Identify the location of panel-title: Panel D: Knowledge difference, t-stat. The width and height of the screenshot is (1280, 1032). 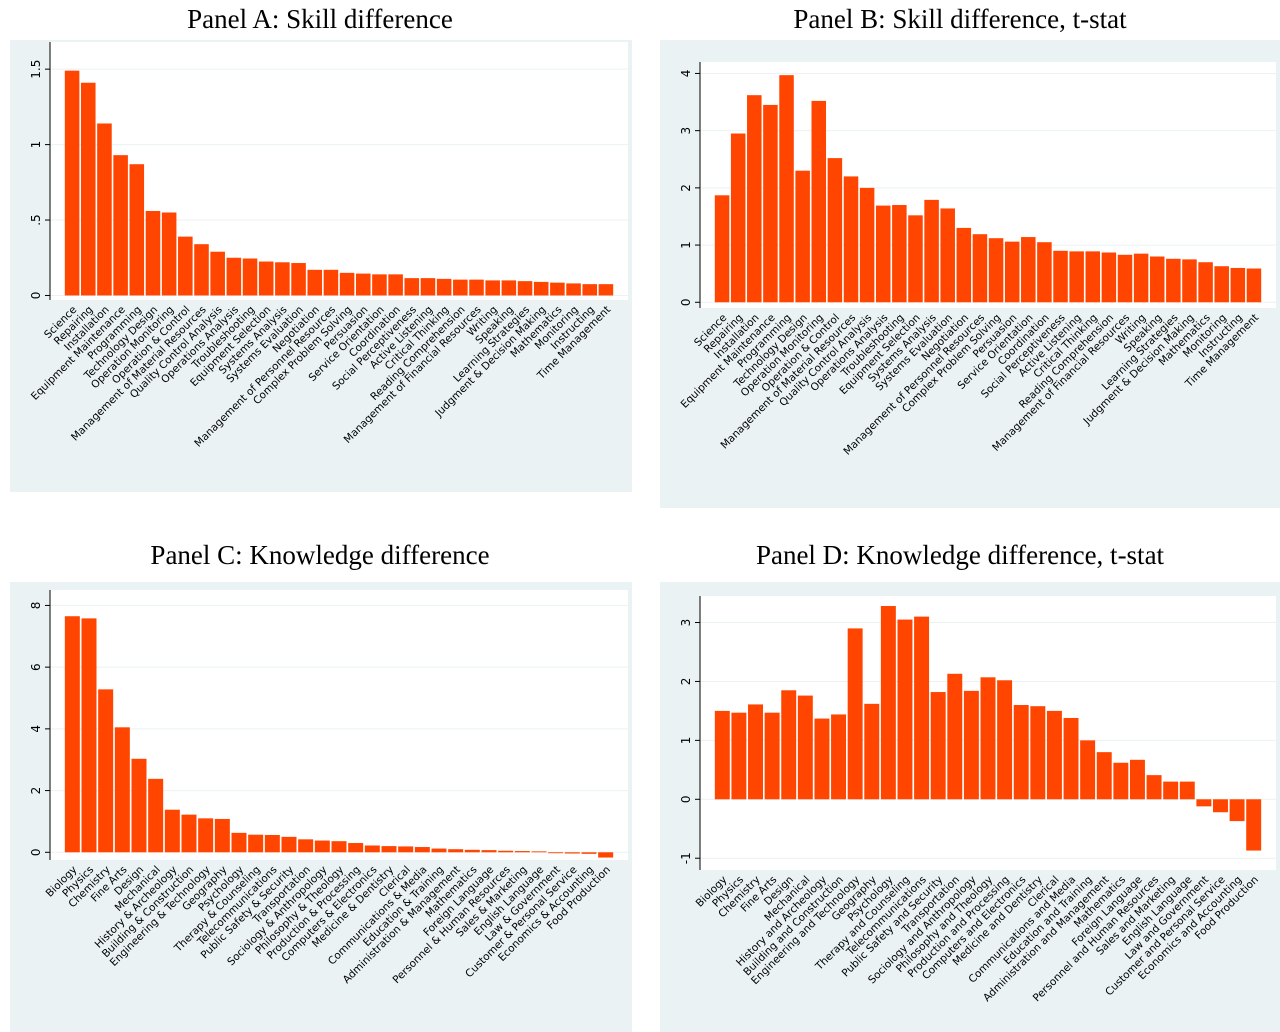
(960, 555).